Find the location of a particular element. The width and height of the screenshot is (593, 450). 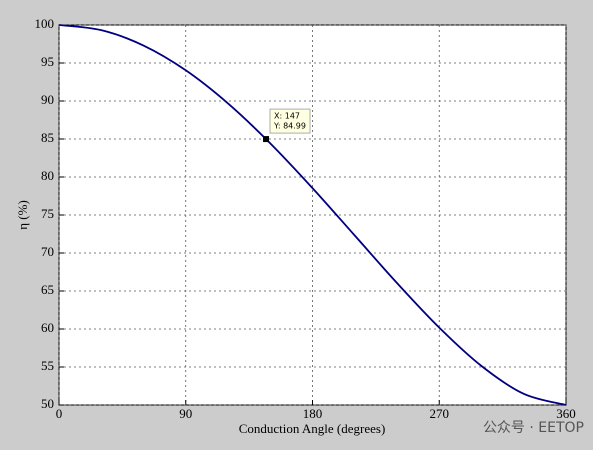

y-tick-label: 95 is located at coordinates (47, 61).